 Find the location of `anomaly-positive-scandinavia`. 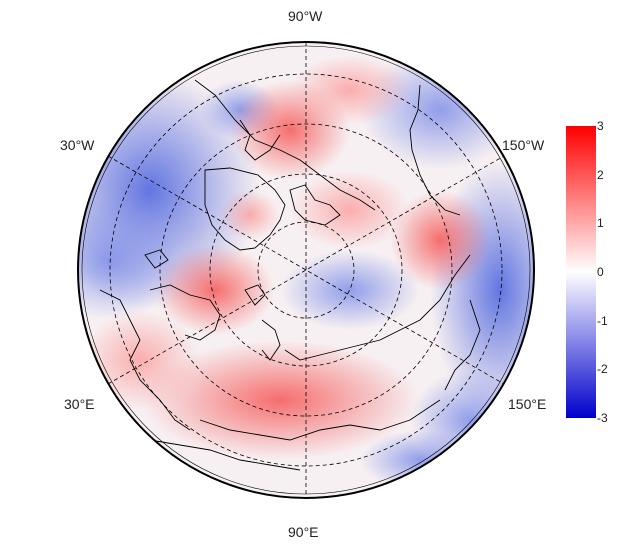

anomaly-positive-scandinavia is located at coordinates (215, 290).